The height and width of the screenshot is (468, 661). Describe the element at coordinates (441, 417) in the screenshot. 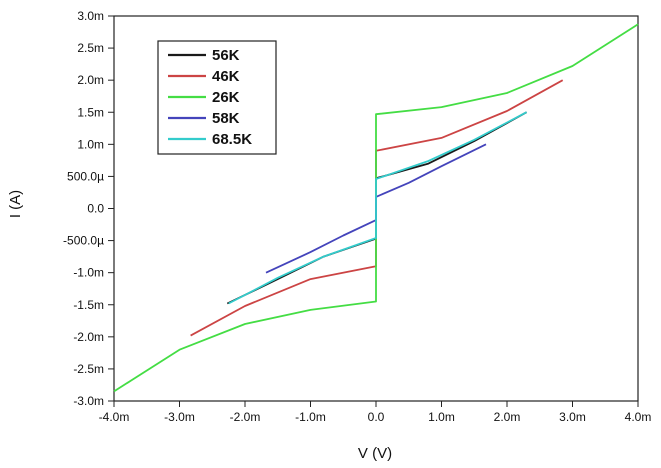

I see `x-tick-label: 1.0m` at that location.